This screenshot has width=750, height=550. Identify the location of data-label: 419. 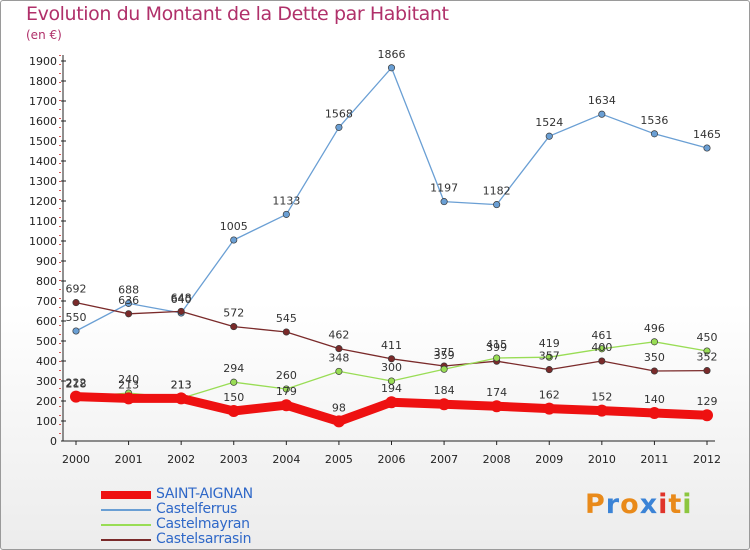
(549, 343).